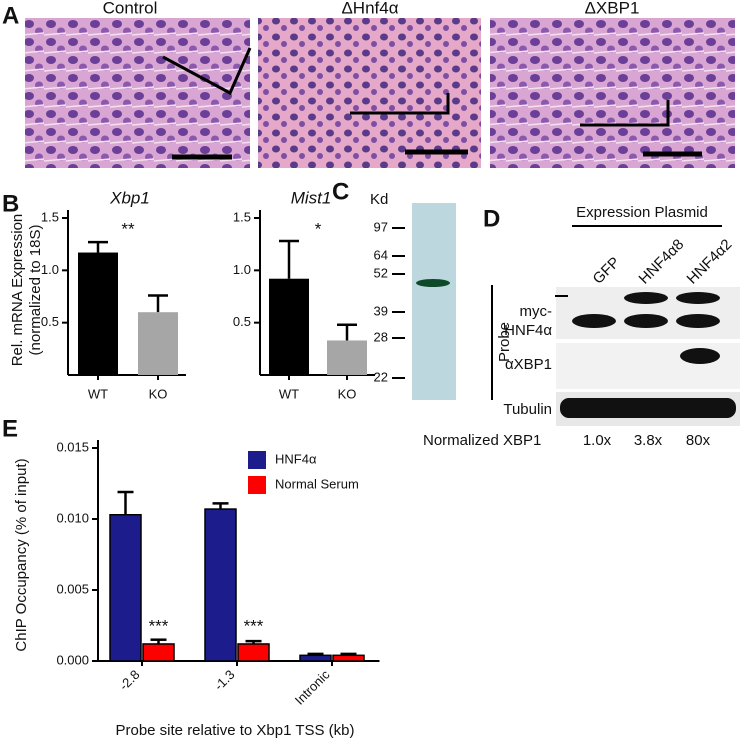 The image size is (741, 744). What do you see at coordinates (528, 330) in the screenshot?
I see `row-label: HNF4α` at bounding box center [528, 330].